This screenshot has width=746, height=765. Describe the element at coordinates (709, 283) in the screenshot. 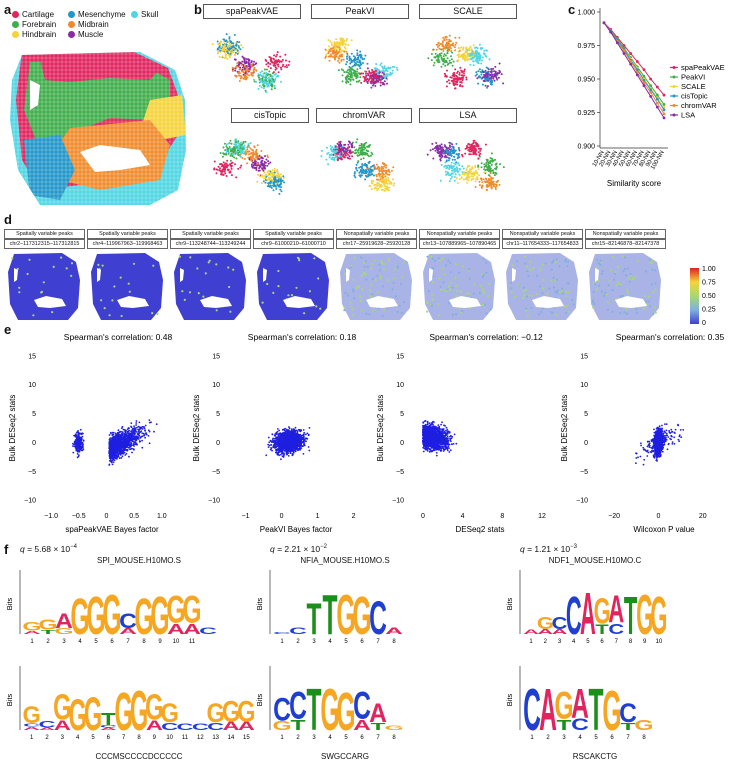

I see `colorbar-tick-label: 0.75` at that location.